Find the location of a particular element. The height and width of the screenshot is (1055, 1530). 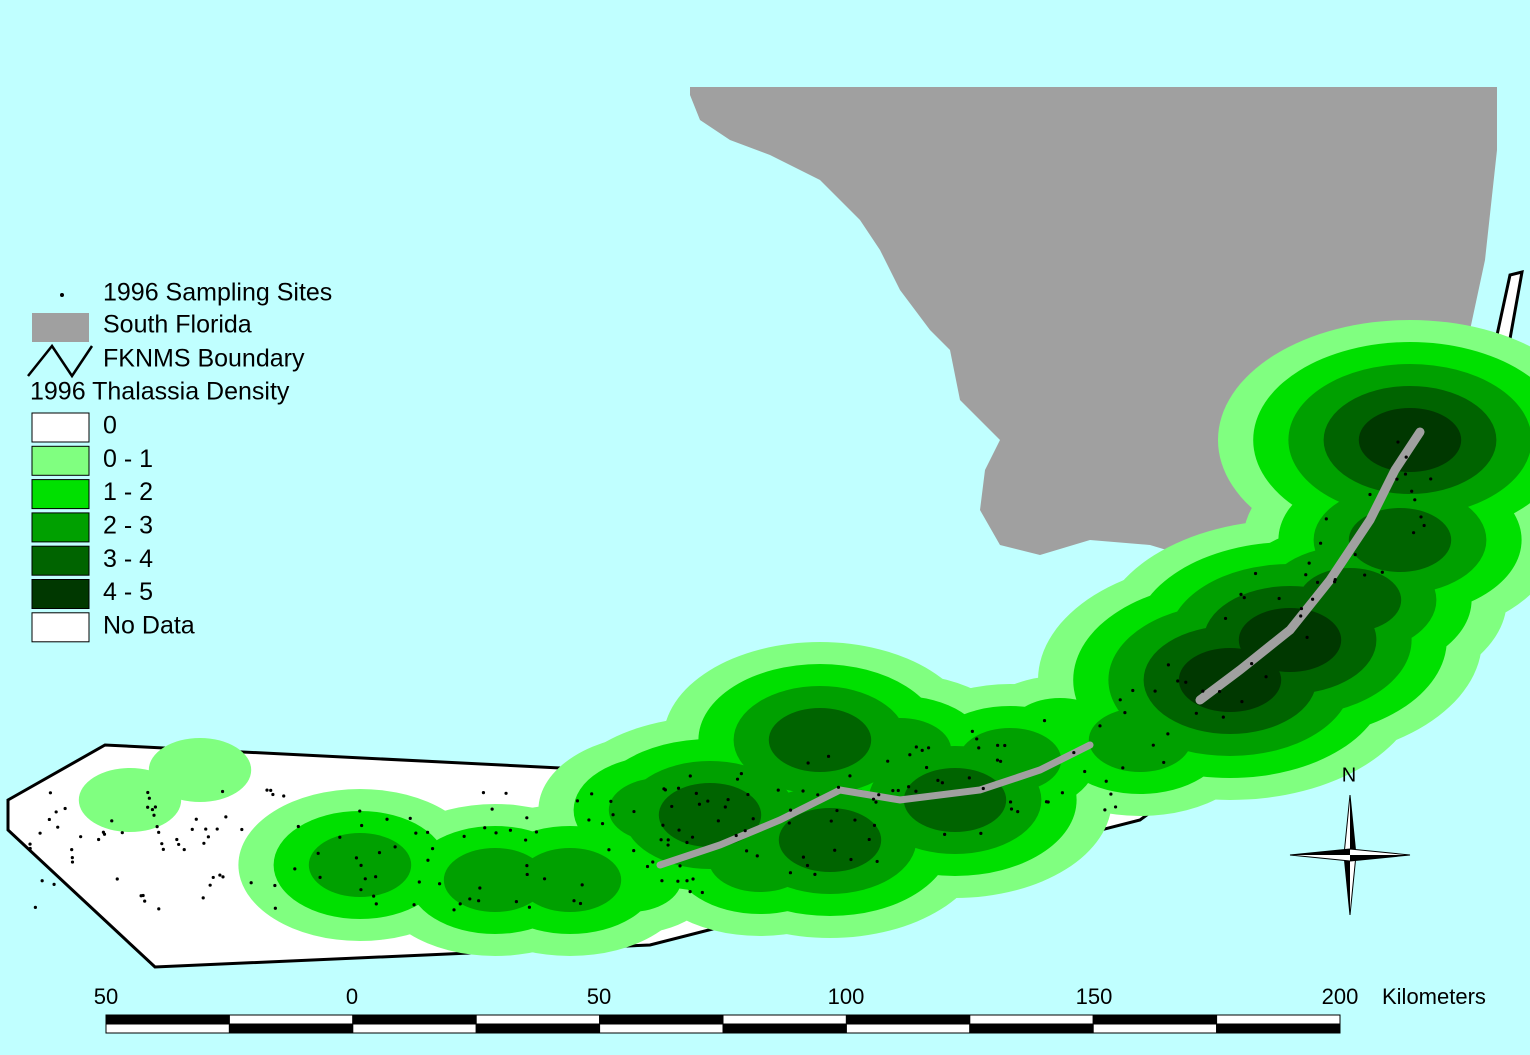

scale-label: 150 is located at coordinates (1094, 996).